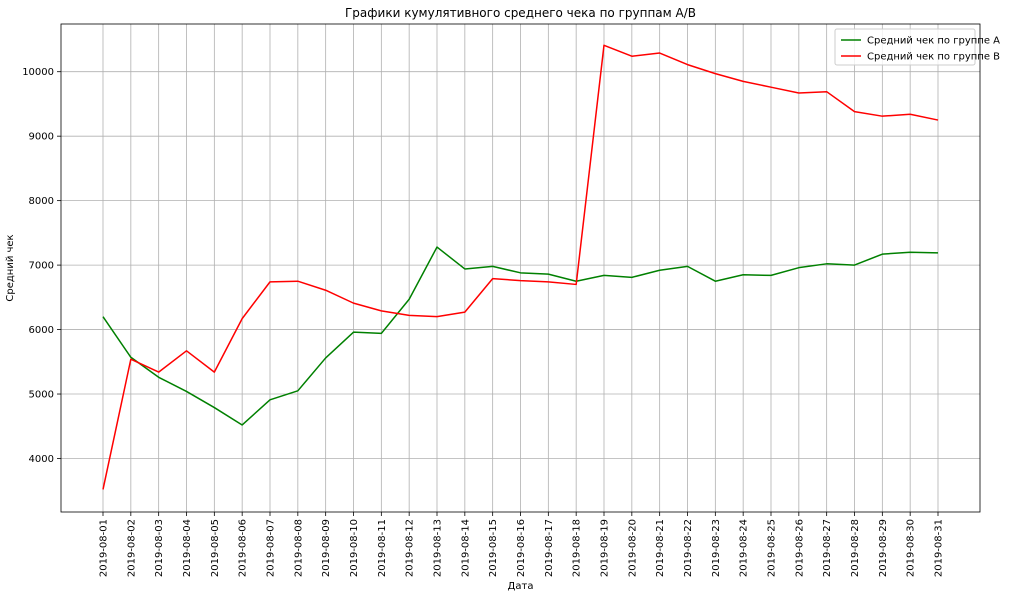 This screenshot has width=1015, height=602. What do you see at coordinates (410, 548) in the screenshot?
I see `x-tick-label: 2019-08-12` at bounding box center [410, 548].